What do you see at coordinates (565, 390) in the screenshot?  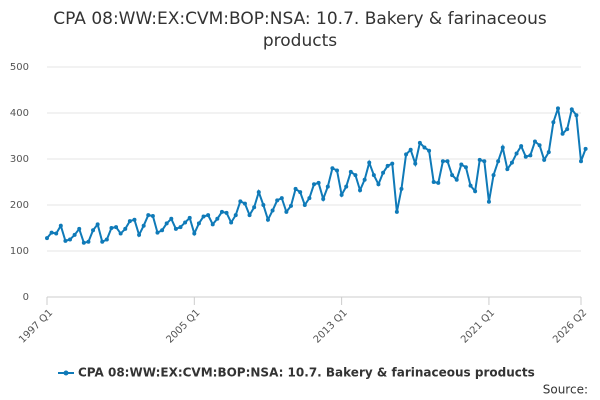 I see `source: Source:` at bounding box center [565, 390].